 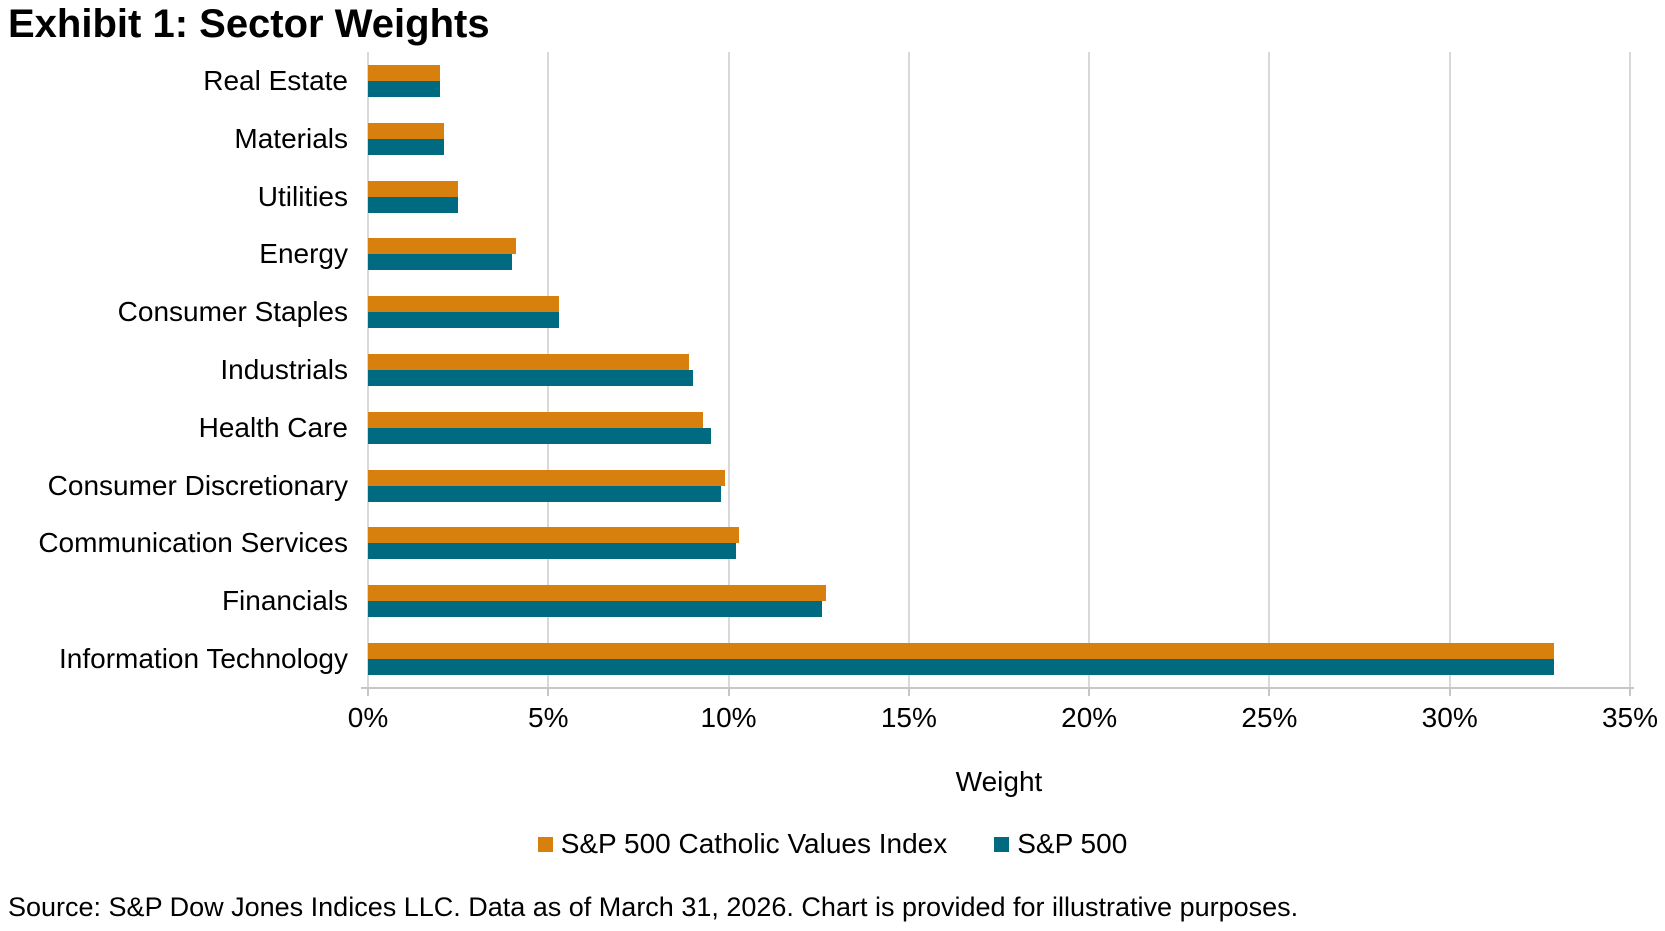 What do you see at coordinates (249, 24) in the screenshot?
I see `chart-title: Exhibit 1: Sector Weights` at bounding box center [249, 24].